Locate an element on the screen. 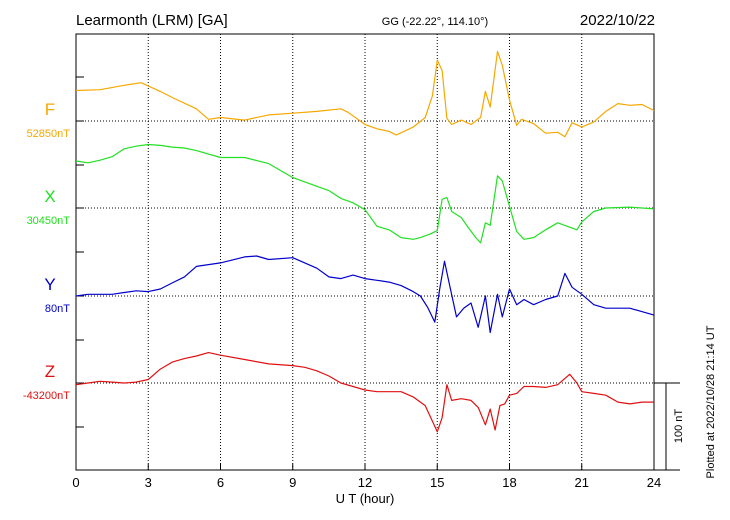  x-tick-label: 24 is located at coordinates (654, 482).